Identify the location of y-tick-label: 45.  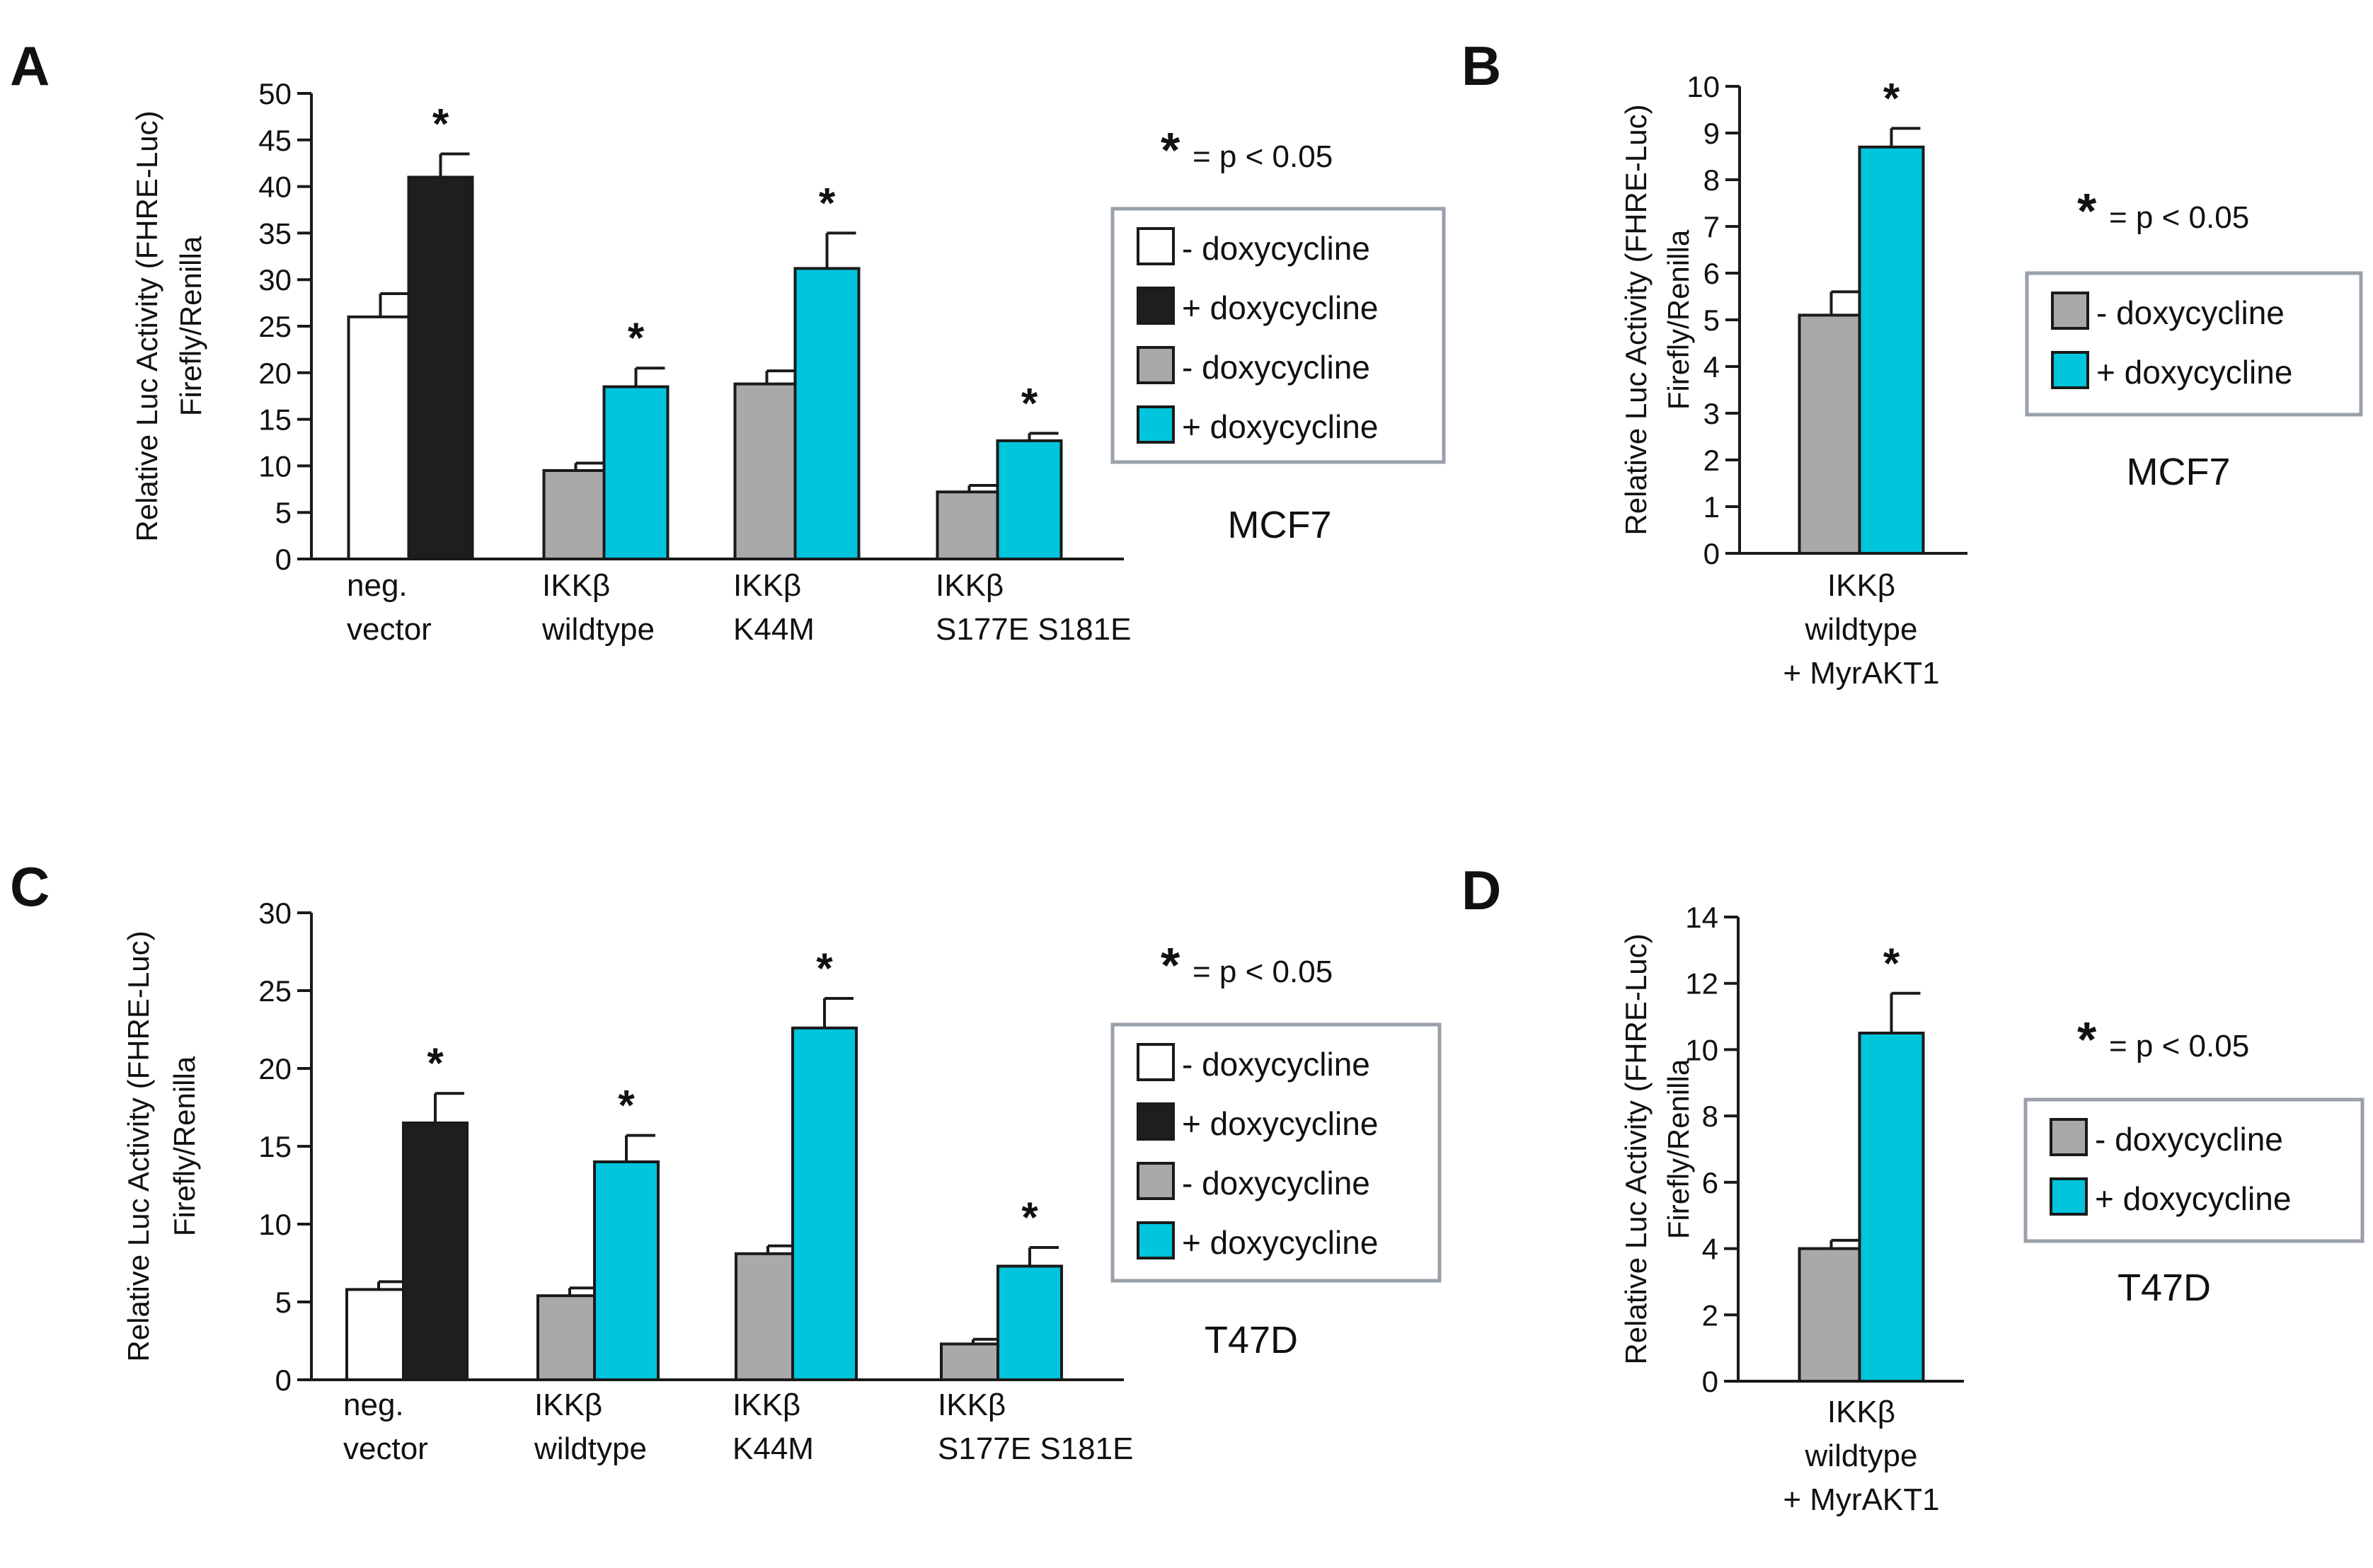
(275, 140).